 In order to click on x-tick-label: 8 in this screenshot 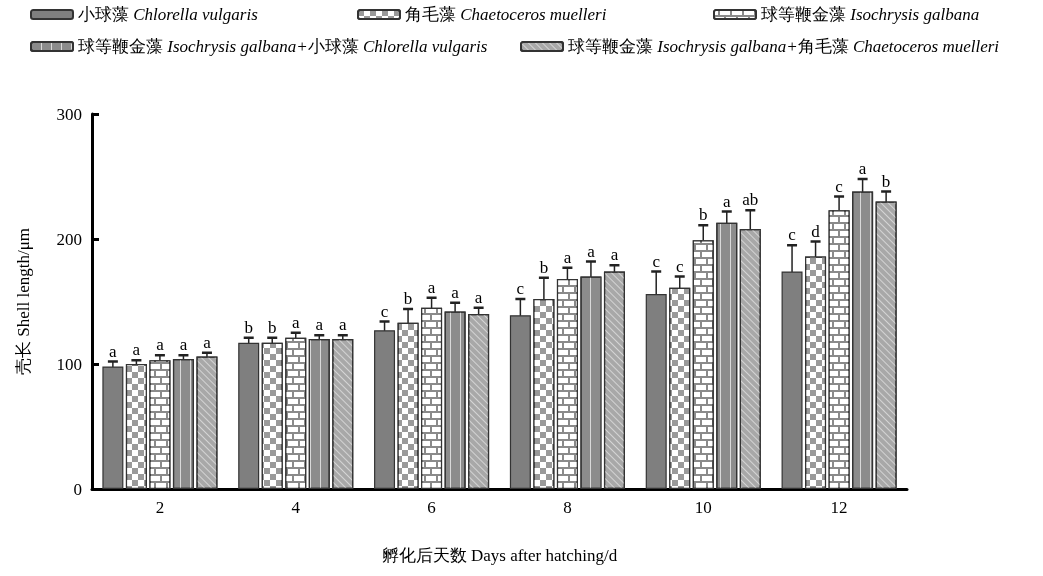, I will do `click(567, 507)`.